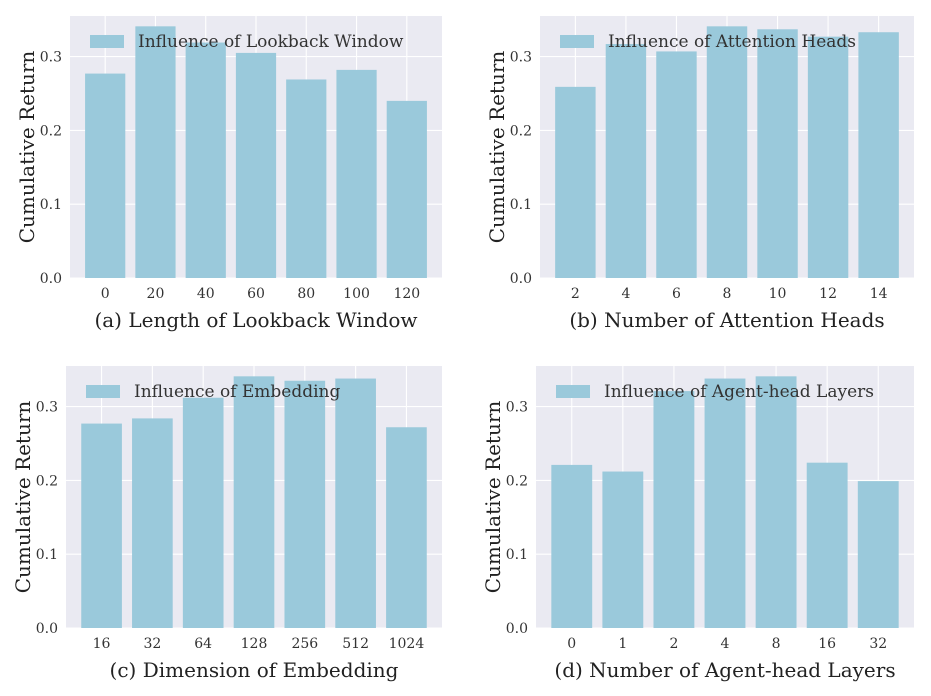  What do you see at coordinates (203, 644) in the screenshot?
I see `x-tick-label: 64` at bounding box center [203, 644].